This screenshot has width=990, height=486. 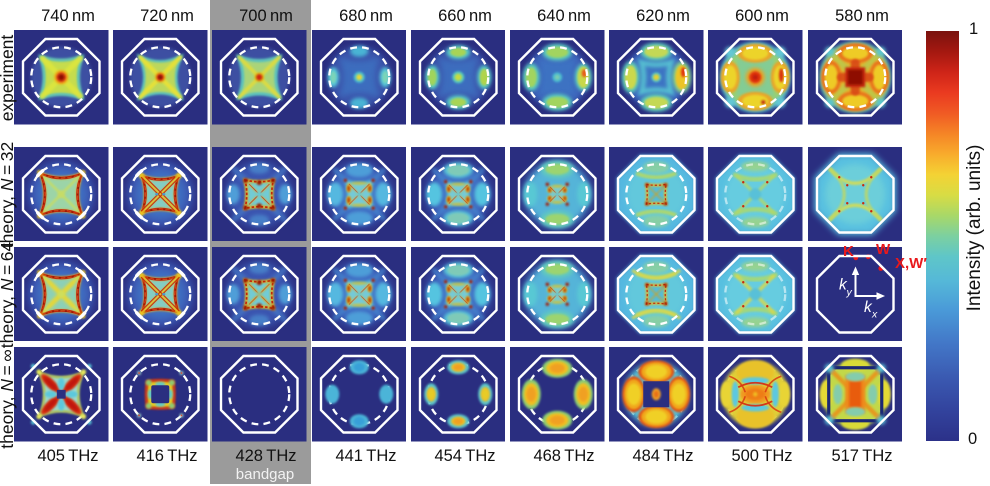 I want to click on svg-text: y, so click(x=848, y=292).